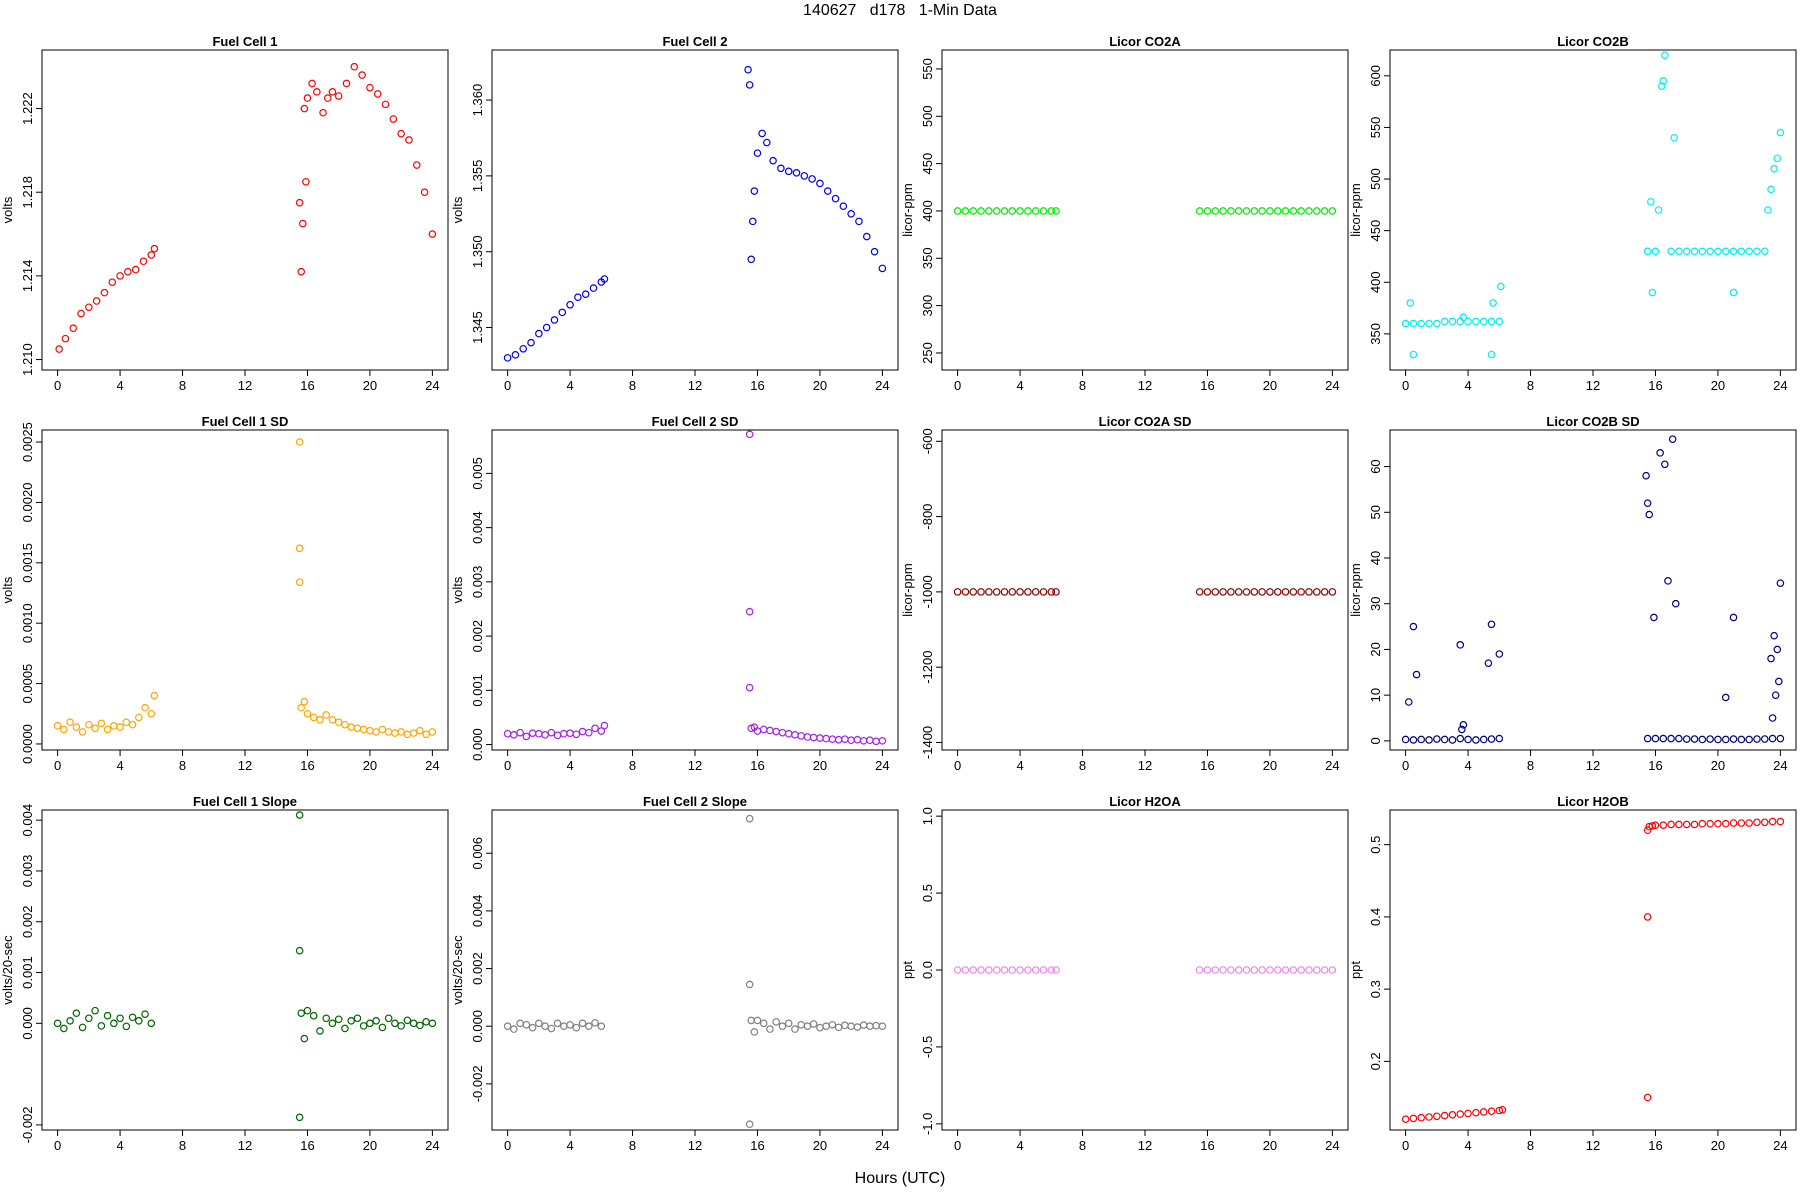 The image size is (1800, 1200). What do you see at coordinates (477, 327) in the screenshot?
I see `y-tick-label: 1.345` at bounding box center [477, 327].